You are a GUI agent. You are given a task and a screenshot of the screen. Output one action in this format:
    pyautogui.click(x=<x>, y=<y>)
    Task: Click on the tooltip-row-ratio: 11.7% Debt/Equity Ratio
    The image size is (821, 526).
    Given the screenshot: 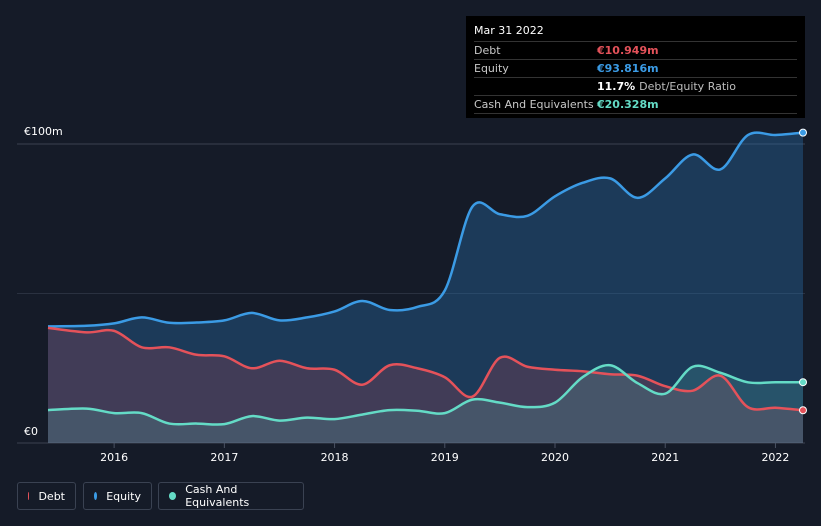 What is the action you would take?
    pyautogui.click(x=635, y=86)
    